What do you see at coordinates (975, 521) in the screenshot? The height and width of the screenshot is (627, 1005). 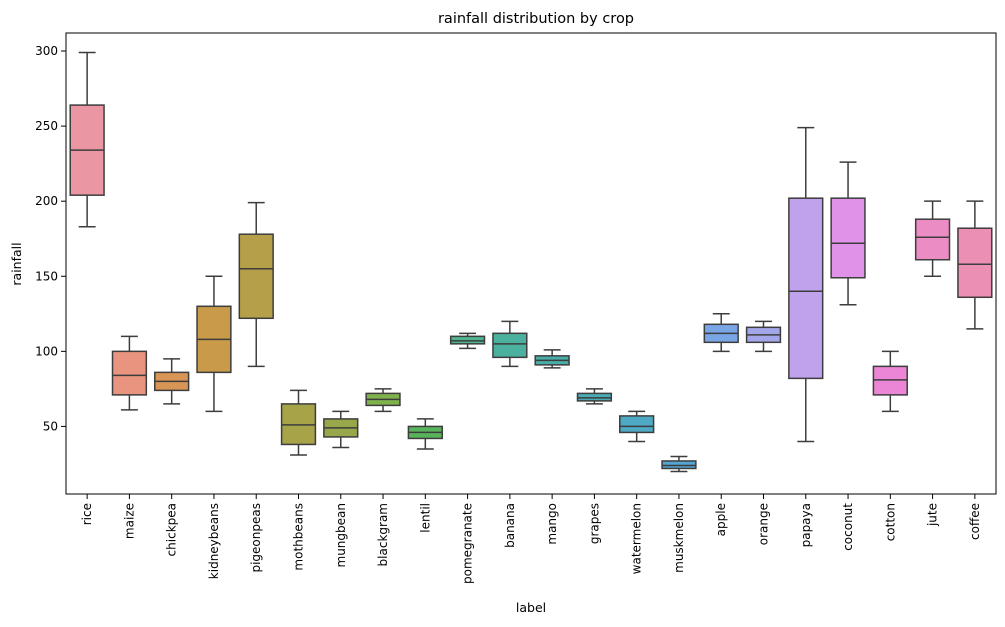 I see `x-tick-label: coffee` at bounding box center [975, 521].